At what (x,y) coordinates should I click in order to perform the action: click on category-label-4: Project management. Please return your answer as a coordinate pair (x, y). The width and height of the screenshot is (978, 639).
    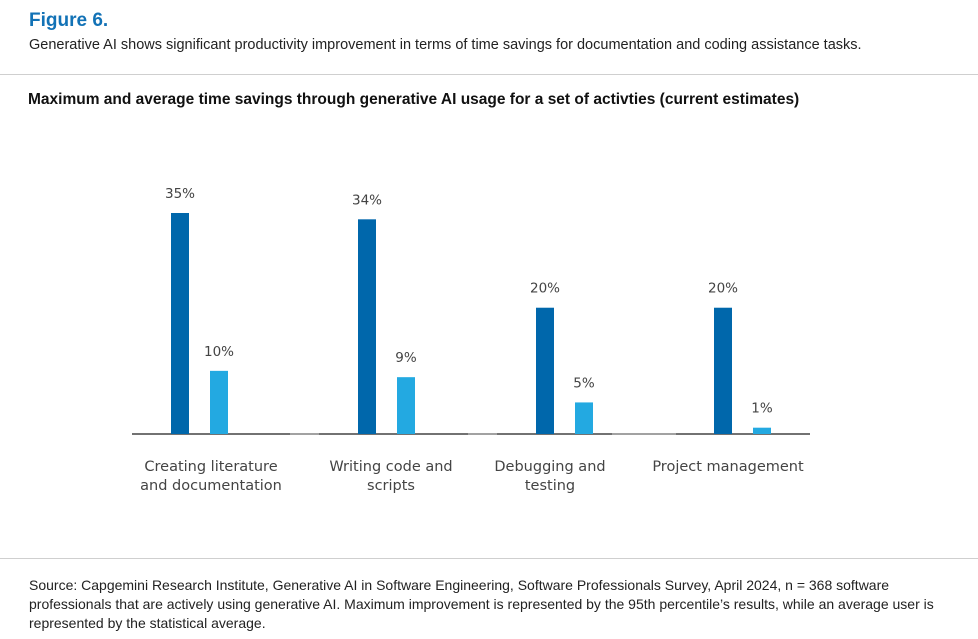
    Looking at the image, I should click on (728, 467).